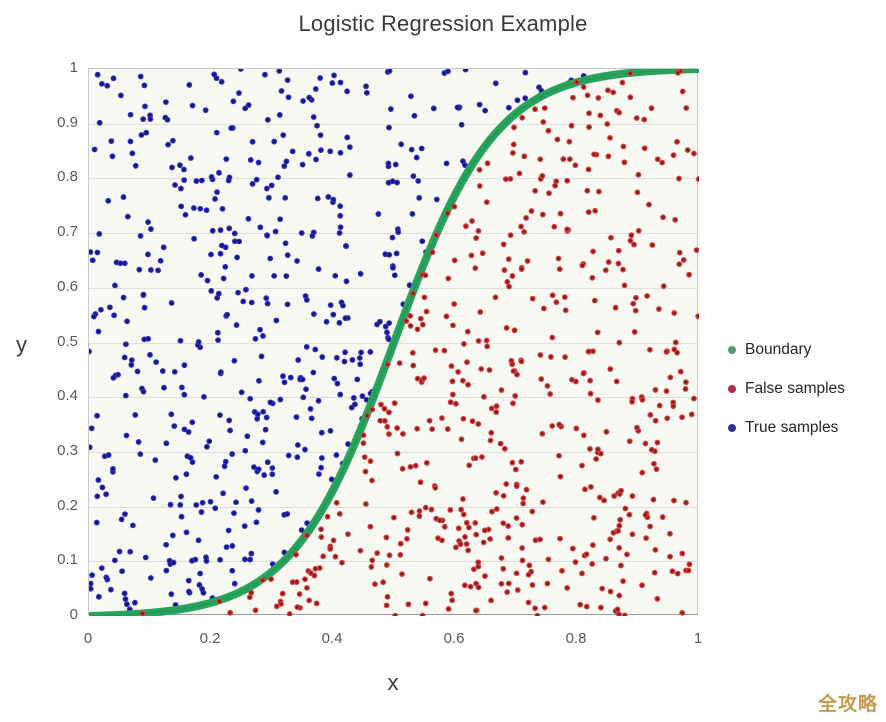 This screenshot has width=886, height=722. I want to click on x-tick-label: 0.6, so click(454, 638).